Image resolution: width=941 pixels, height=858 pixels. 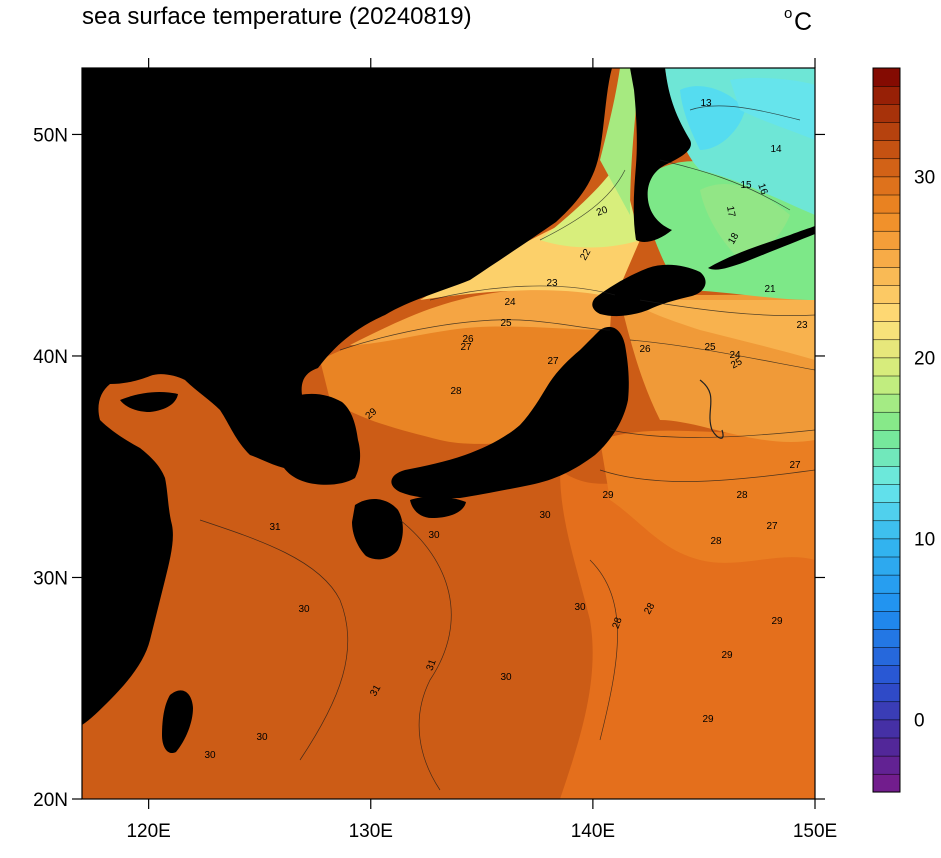 I want to click on colorbar-tick-label: 0, so click(x=919, y=721).